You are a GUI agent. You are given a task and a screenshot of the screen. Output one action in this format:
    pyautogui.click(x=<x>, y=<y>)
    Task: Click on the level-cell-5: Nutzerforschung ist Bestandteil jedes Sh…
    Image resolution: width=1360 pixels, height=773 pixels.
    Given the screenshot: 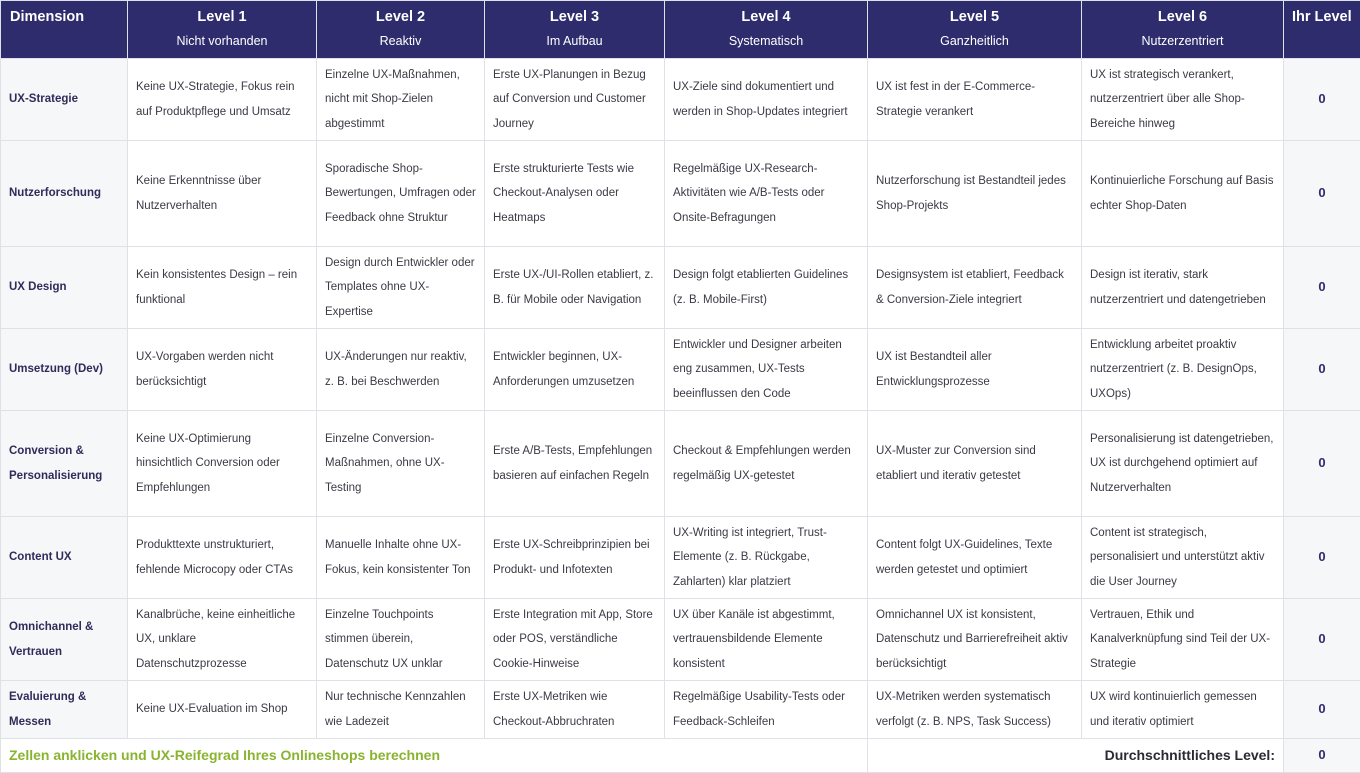 What is the action you would take?
    pyautogui.click(x=975, y=194)
    